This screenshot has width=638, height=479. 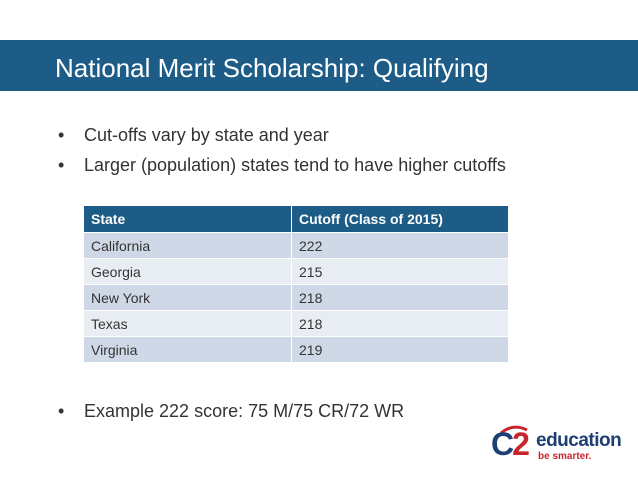 What do you see at coordinates (188, 219) in the screenshot?
I see `header-state: State` at bounding box center [188, 219].